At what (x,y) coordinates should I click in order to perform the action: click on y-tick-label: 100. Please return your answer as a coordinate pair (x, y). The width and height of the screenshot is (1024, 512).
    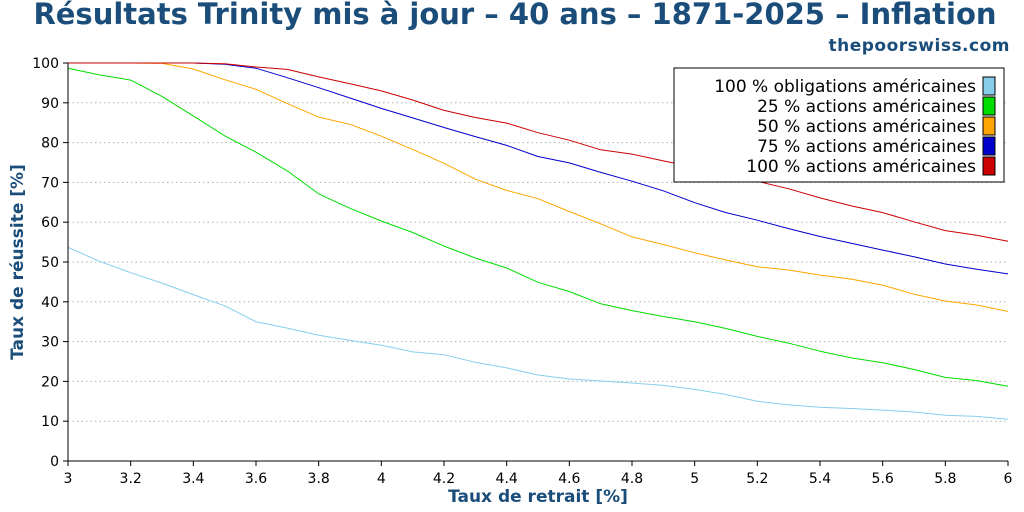
    Looking at the image, I should click on (45, 64).